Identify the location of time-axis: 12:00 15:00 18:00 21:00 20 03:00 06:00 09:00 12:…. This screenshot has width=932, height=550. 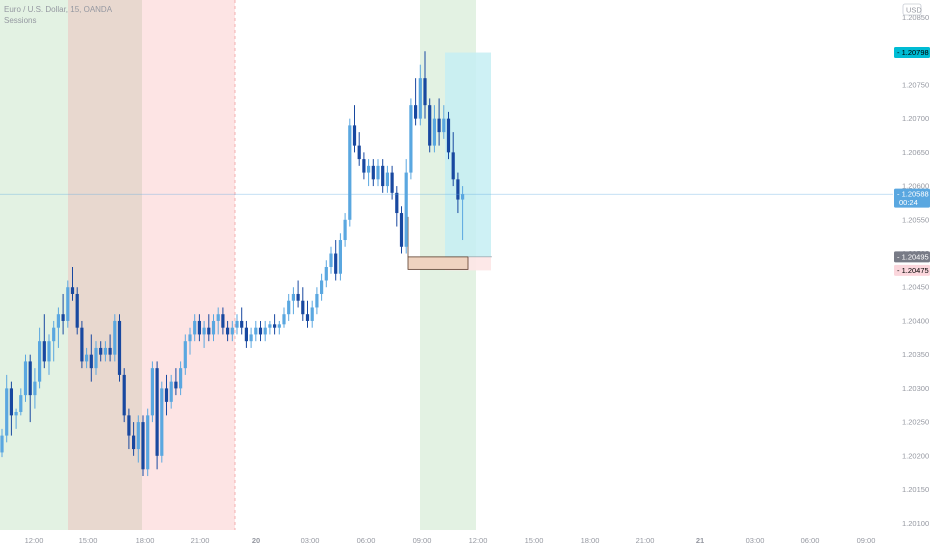
(450, 540).